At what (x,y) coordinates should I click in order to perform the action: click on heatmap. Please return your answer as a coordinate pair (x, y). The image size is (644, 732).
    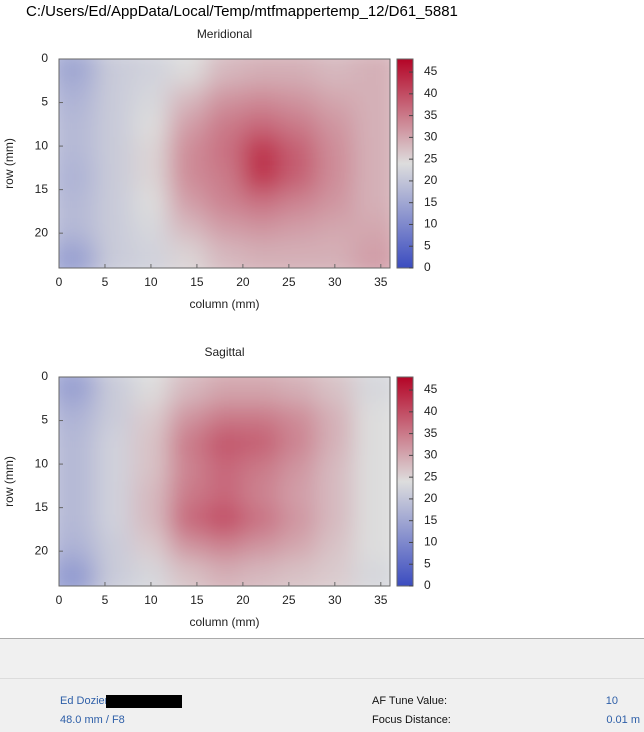
    Looking at the image, I should click on (224, 163).